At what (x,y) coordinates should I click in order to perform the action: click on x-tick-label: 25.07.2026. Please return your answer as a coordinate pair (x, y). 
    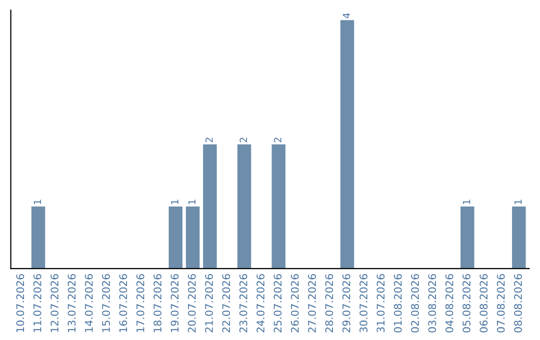
    Looking at the image, I should click on (278, 303).